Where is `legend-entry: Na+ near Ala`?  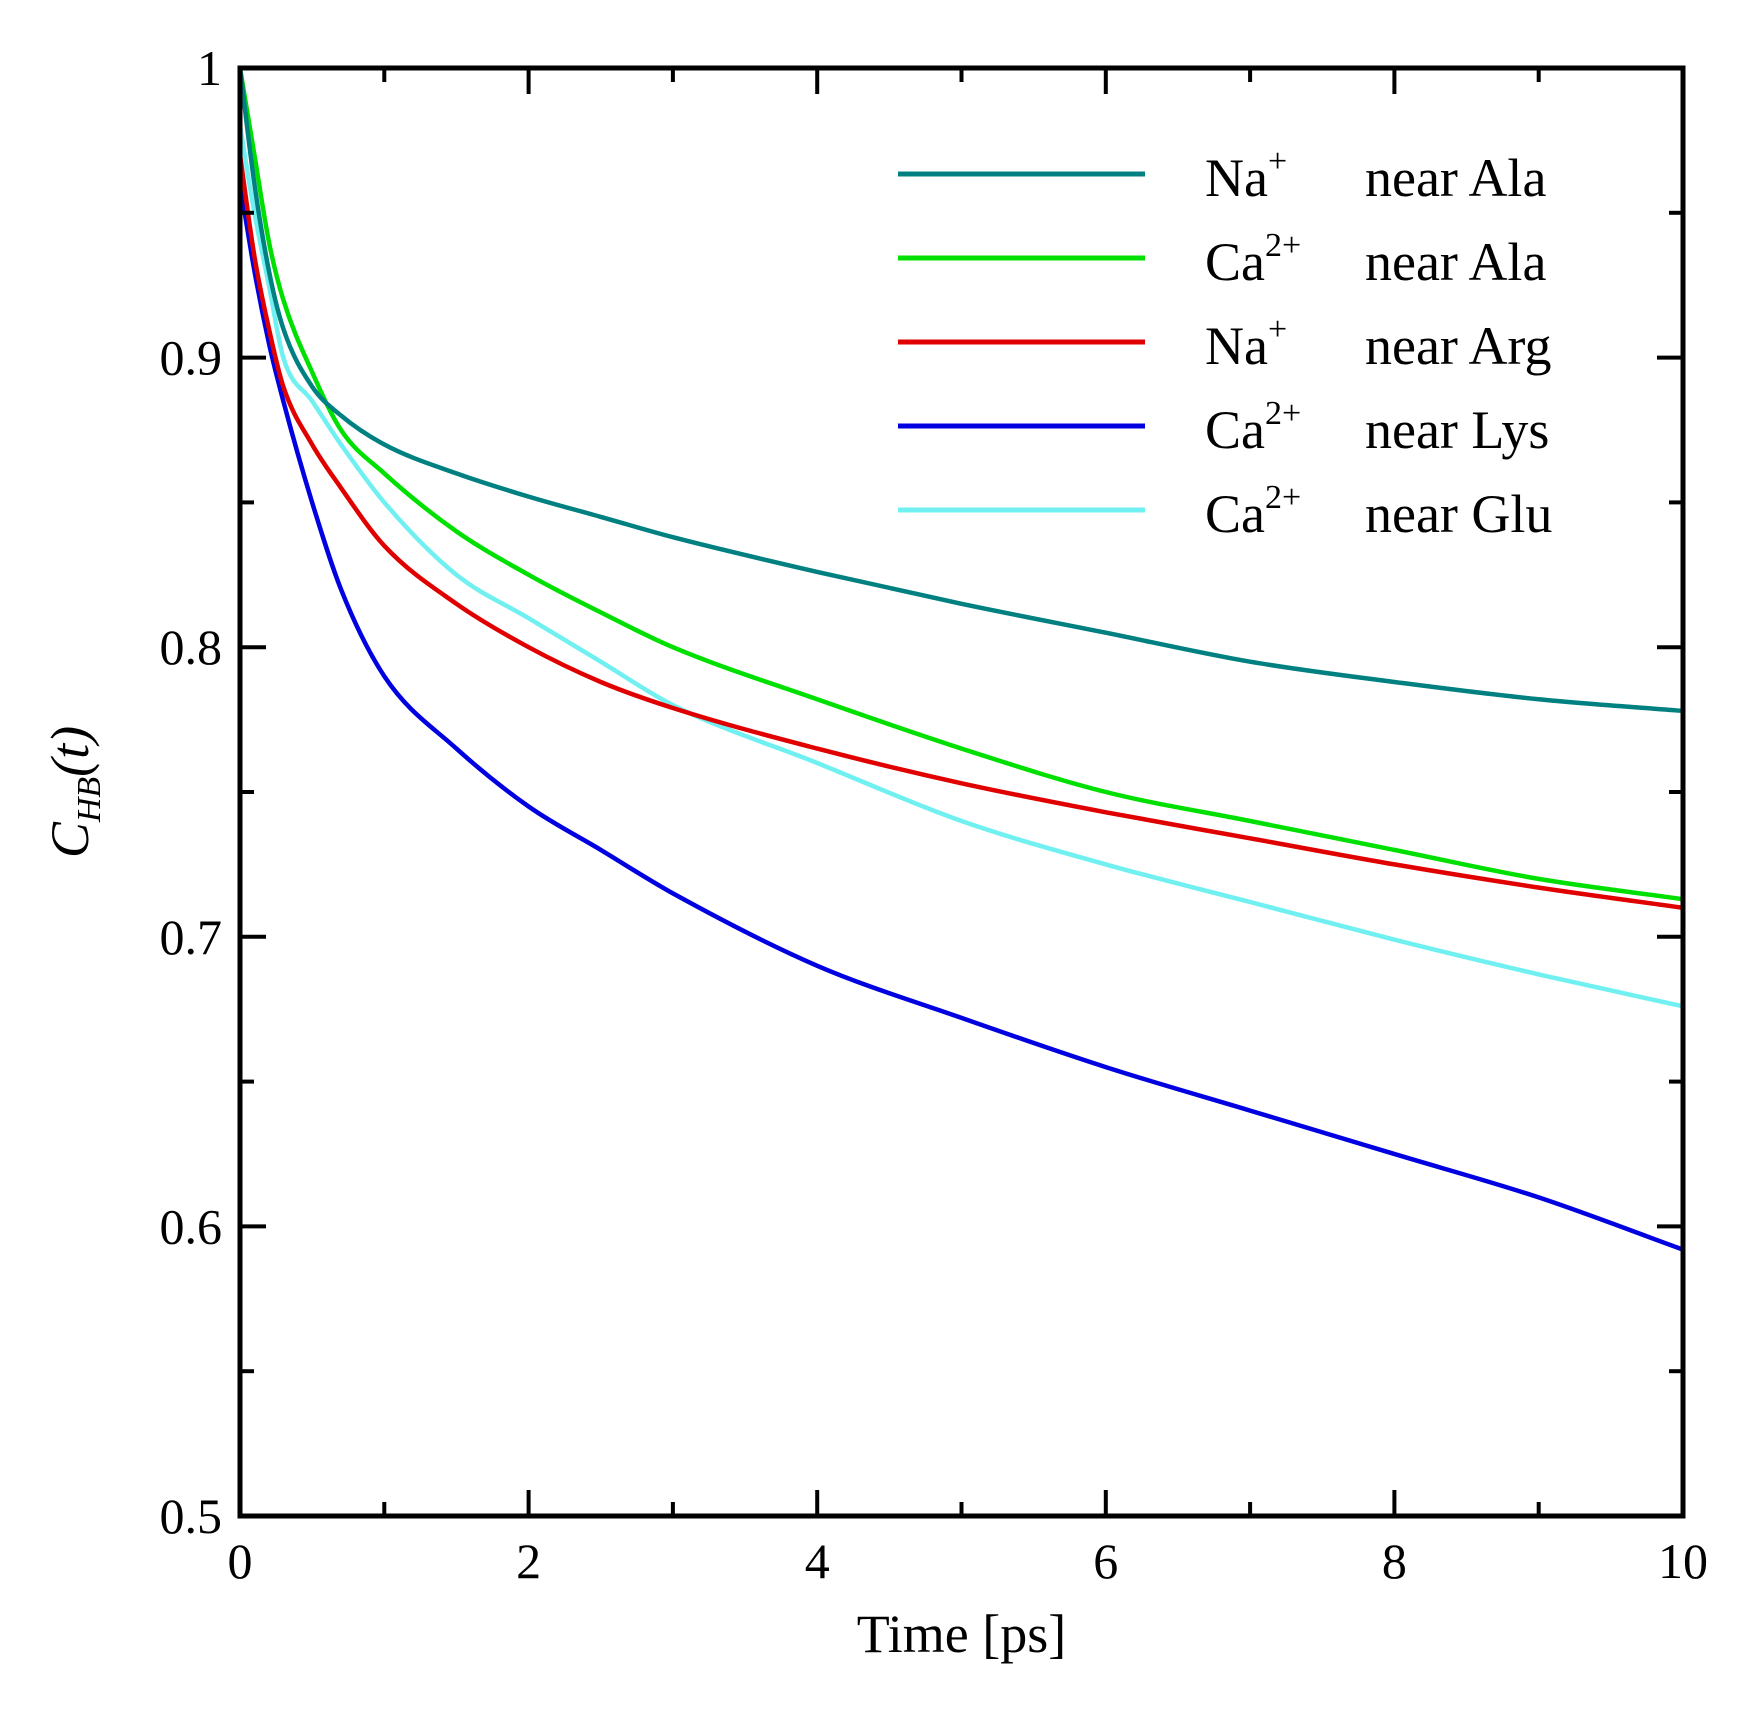 legend-entry: Na+ near Ala is located at coordinates (1375, 175).